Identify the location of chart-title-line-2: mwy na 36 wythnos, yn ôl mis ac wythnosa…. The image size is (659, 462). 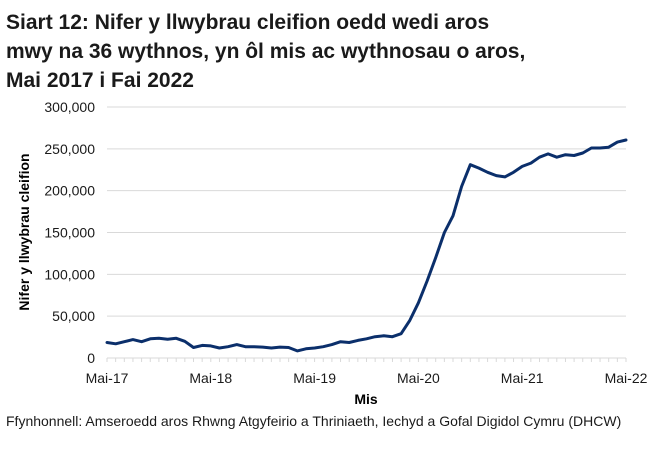
(266, 51).